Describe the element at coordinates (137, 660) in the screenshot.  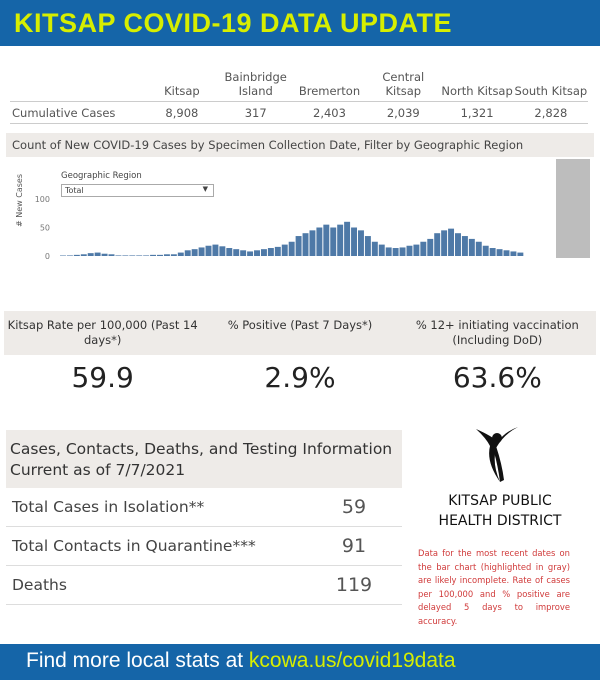
I see `footer-text: Find more local stats at` at that location.